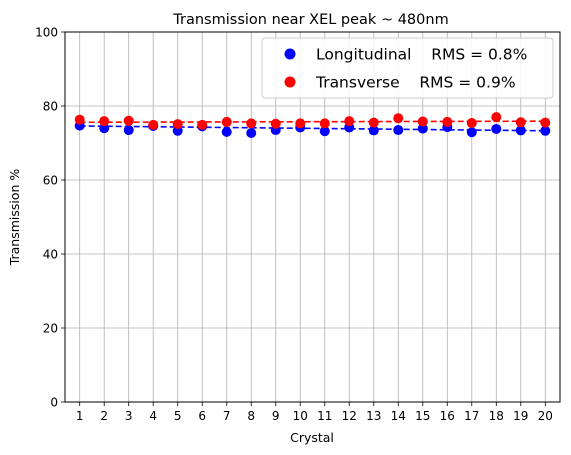 This screenshot has height=455, width=571. Describe the element at coordinates (496, 416) in the screenshot. I see `x-tick-label: 18` at that location.